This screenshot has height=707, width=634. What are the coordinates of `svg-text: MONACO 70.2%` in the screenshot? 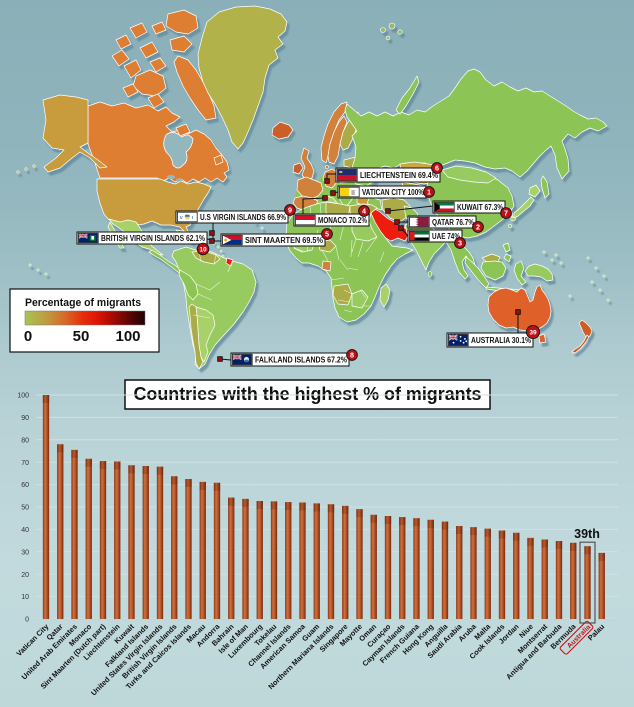 It's located at (342, 220).